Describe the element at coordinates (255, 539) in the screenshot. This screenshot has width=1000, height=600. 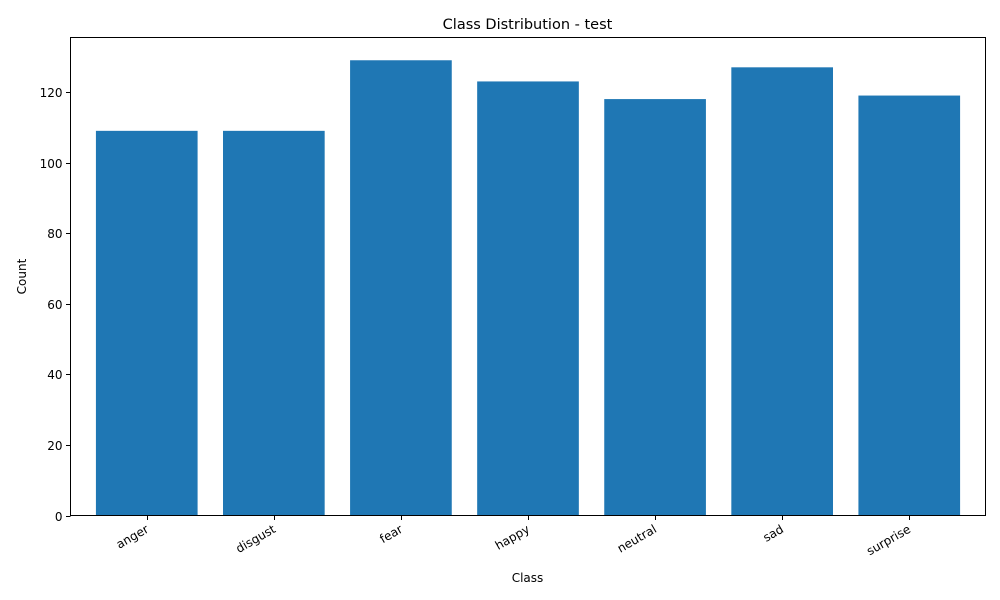
I see `x-tick-label-disgust: disgust` at that location.